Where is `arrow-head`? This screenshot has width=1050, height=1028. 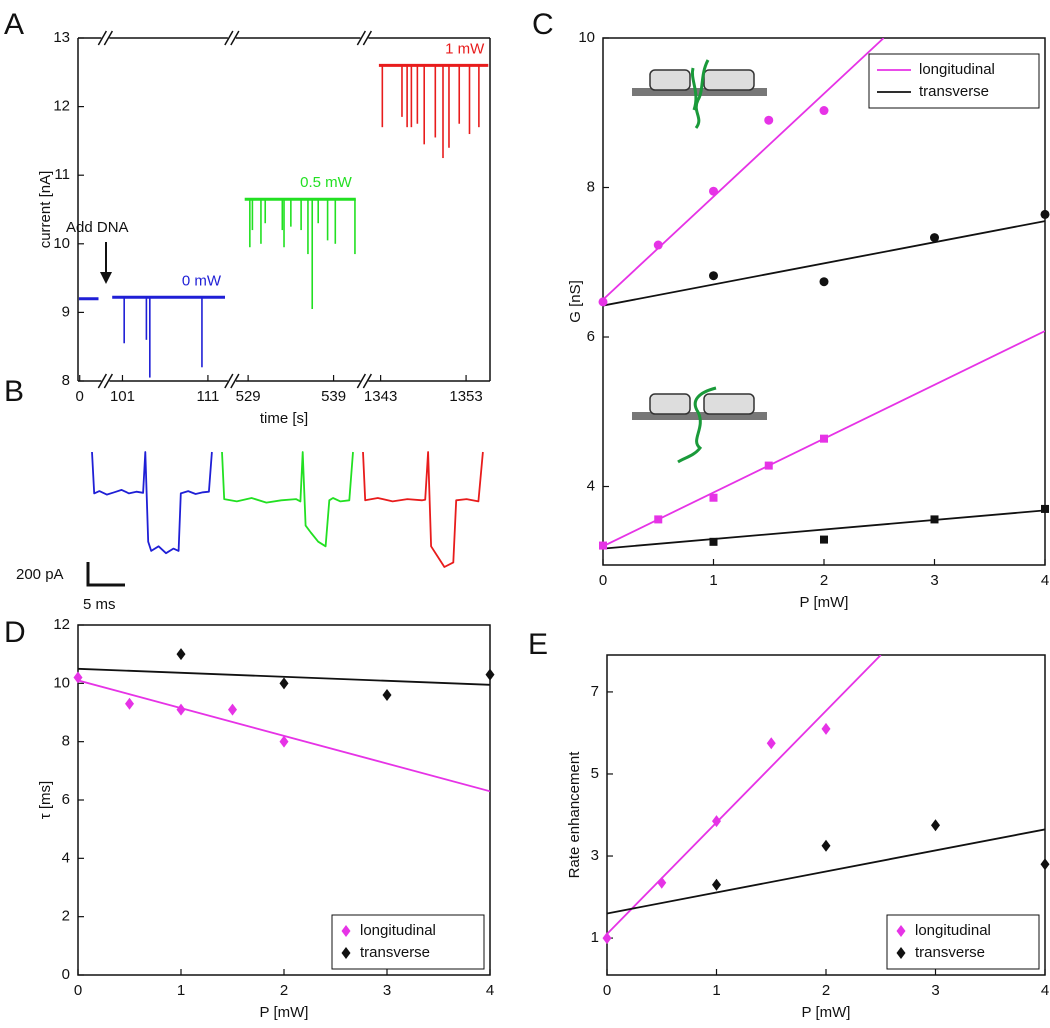
arrow-head is located at coordinates (106, 278).